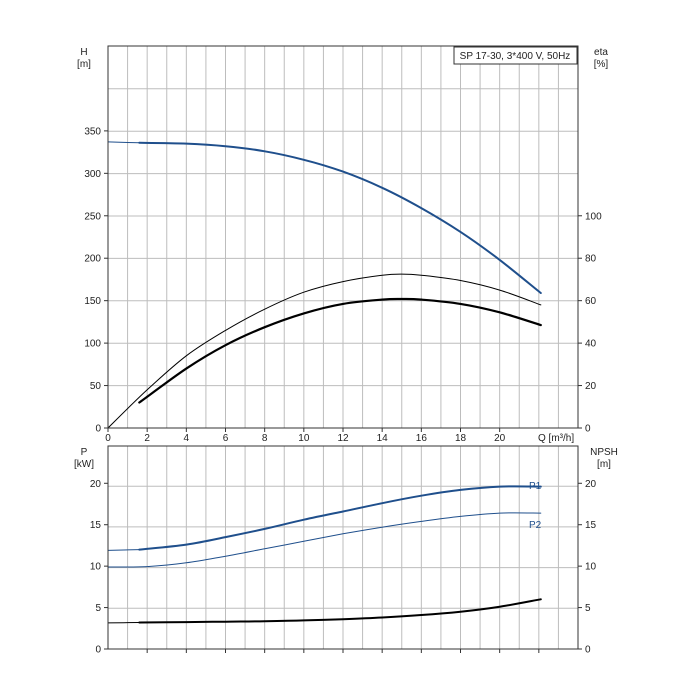 The height and width of the screenshot is (700, 700). I want to click on series-label-p2: P2, so click(535, 525).